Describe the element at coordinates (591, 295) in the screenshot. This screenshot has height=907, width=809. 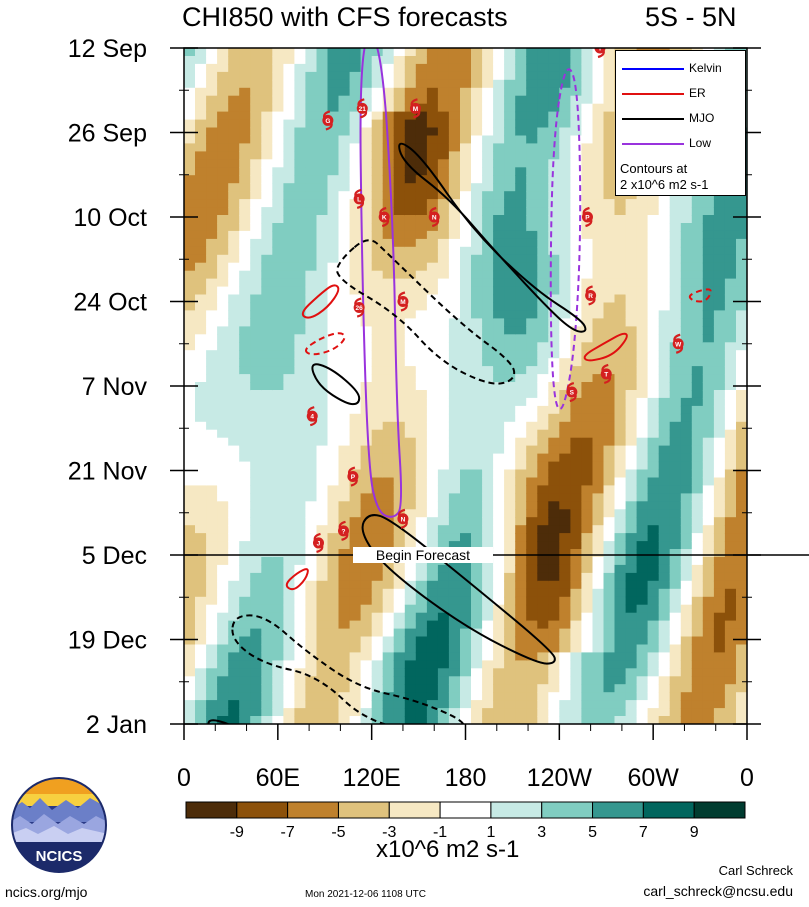
I see `storm-marker: R` at that location.